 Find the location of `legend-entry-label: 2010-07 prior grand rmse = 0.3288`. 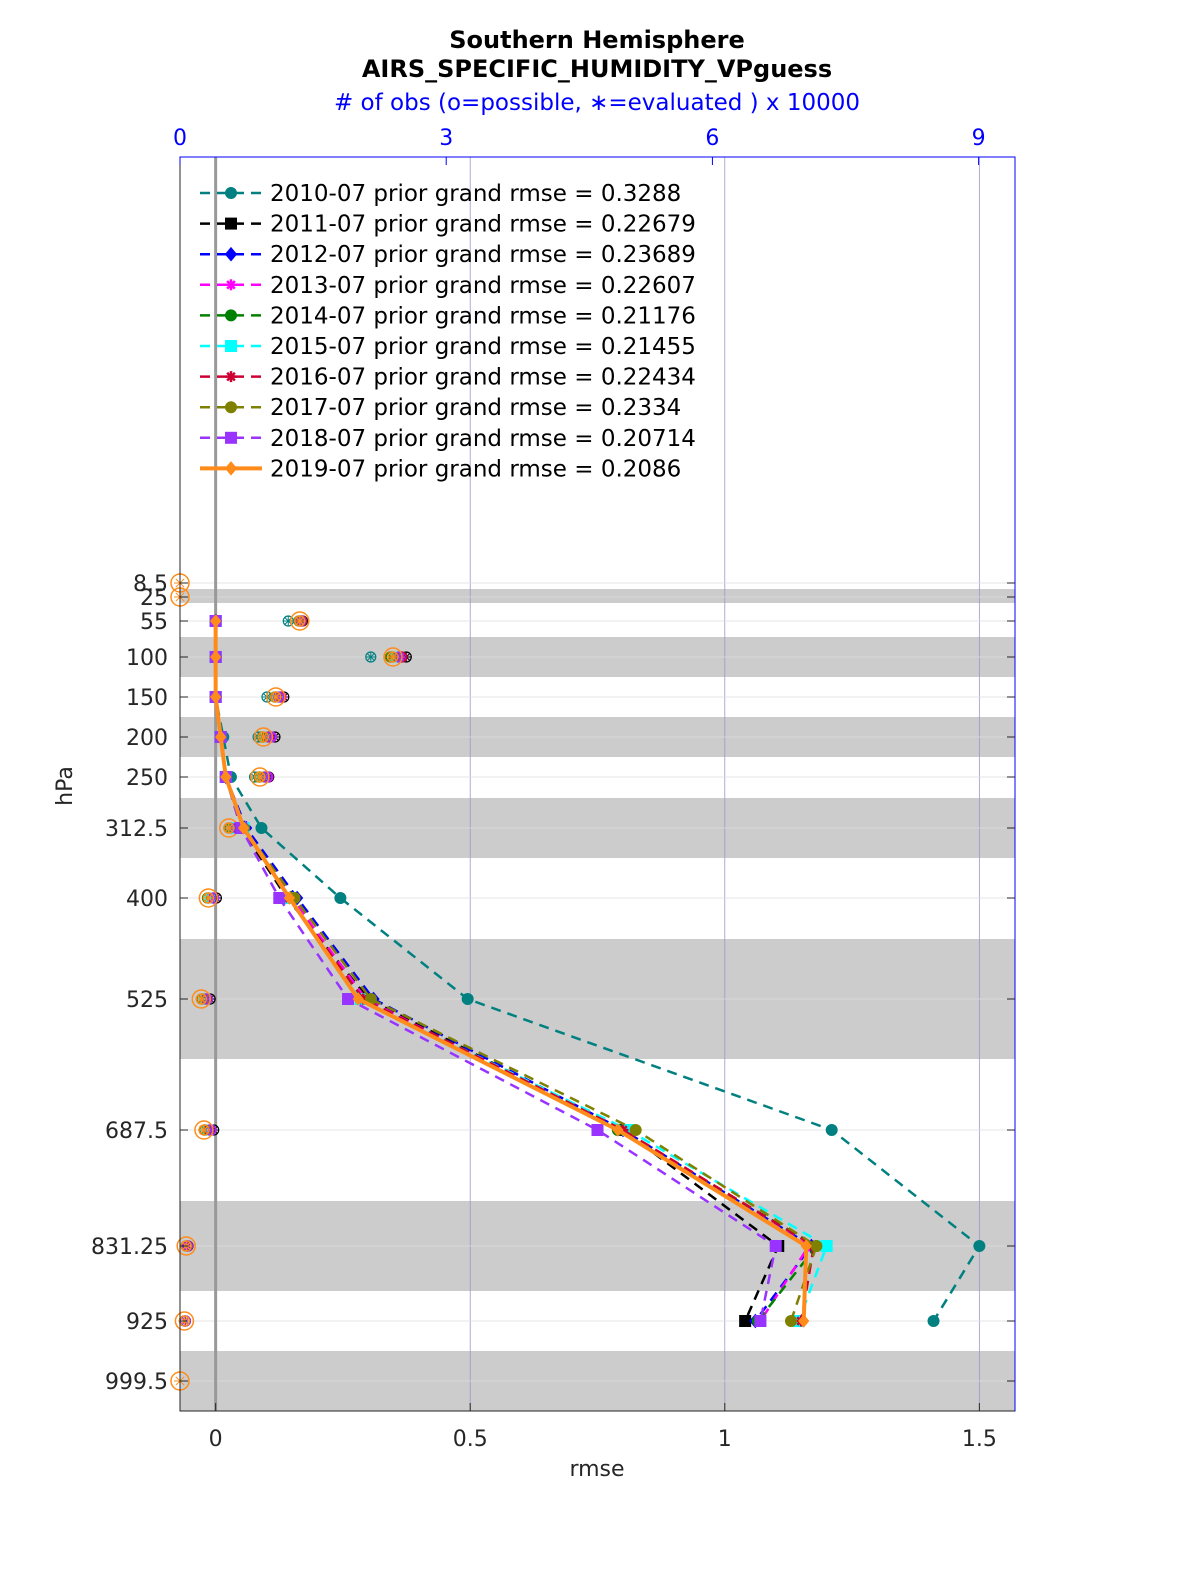

legend-entry-label: 2010-07 prior grand rmse = 0.3288 is located at coordinates (475, 194).